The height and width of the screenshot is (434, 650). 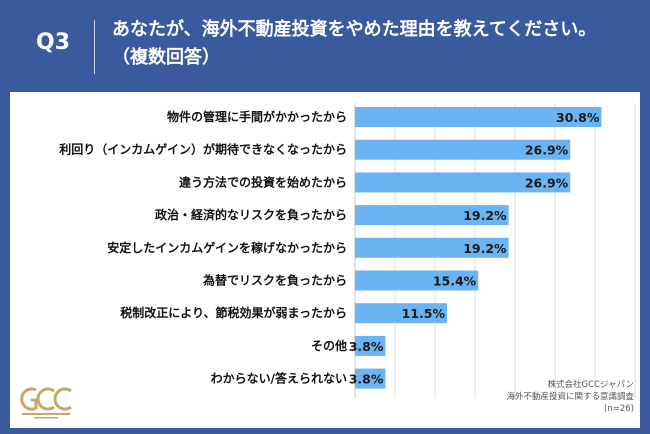 What do you see at coordinates (251, 214) in the screenshot?
I see `category-label: 政治・経済的なリスクを負ったから` at bounding box center [251, 214].